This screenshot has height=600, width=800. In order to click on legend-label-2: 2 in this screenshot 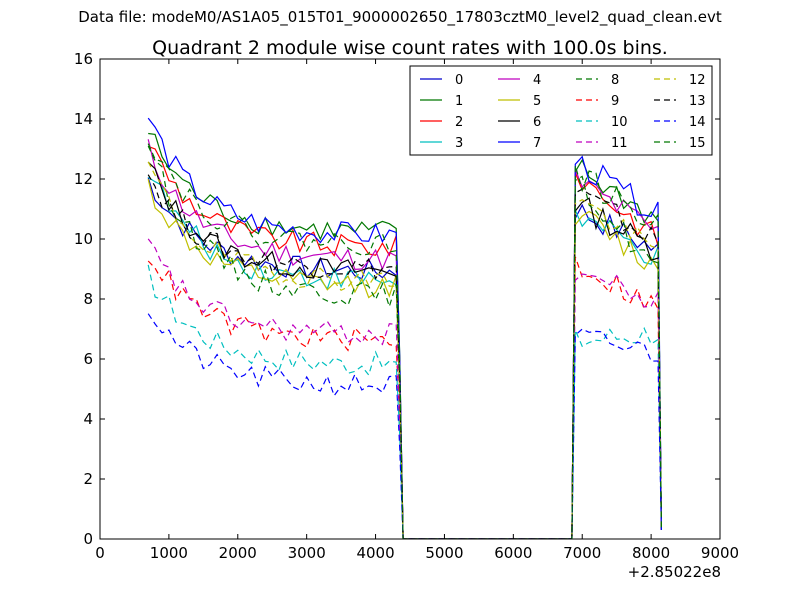, I will do `click(459, 122)`.